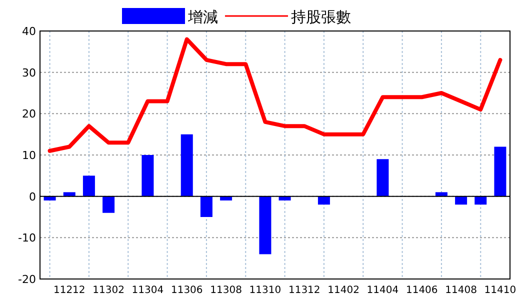 This screenshot has height=300, width=520. I want to click on x-tick-label: 11406, so click(422, 290).